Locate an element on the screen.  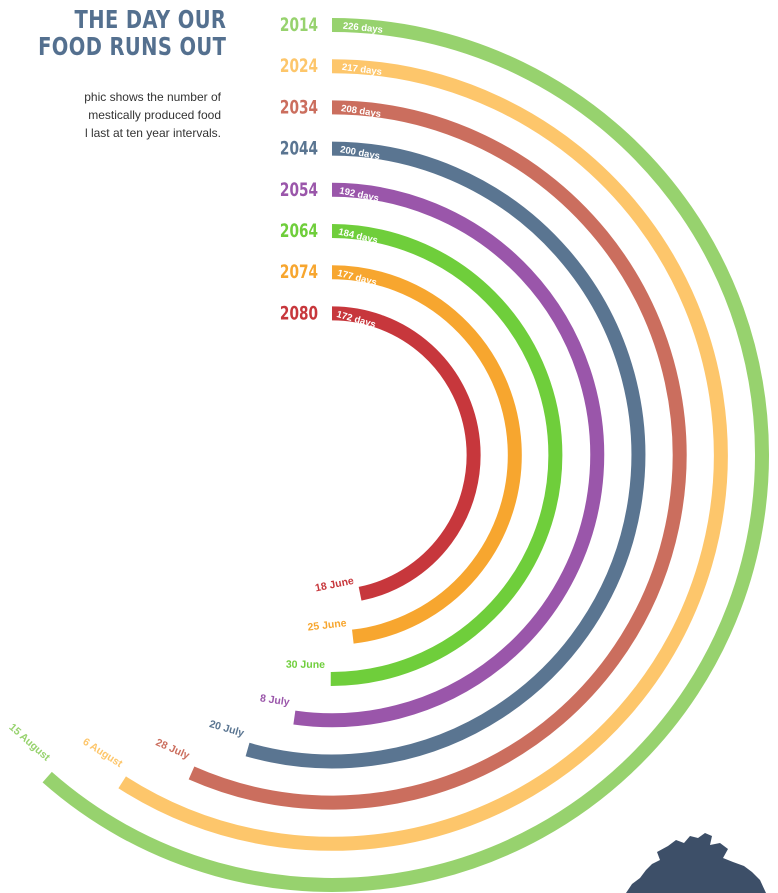
scotland-map-icon is located at coordinates (696, 863).